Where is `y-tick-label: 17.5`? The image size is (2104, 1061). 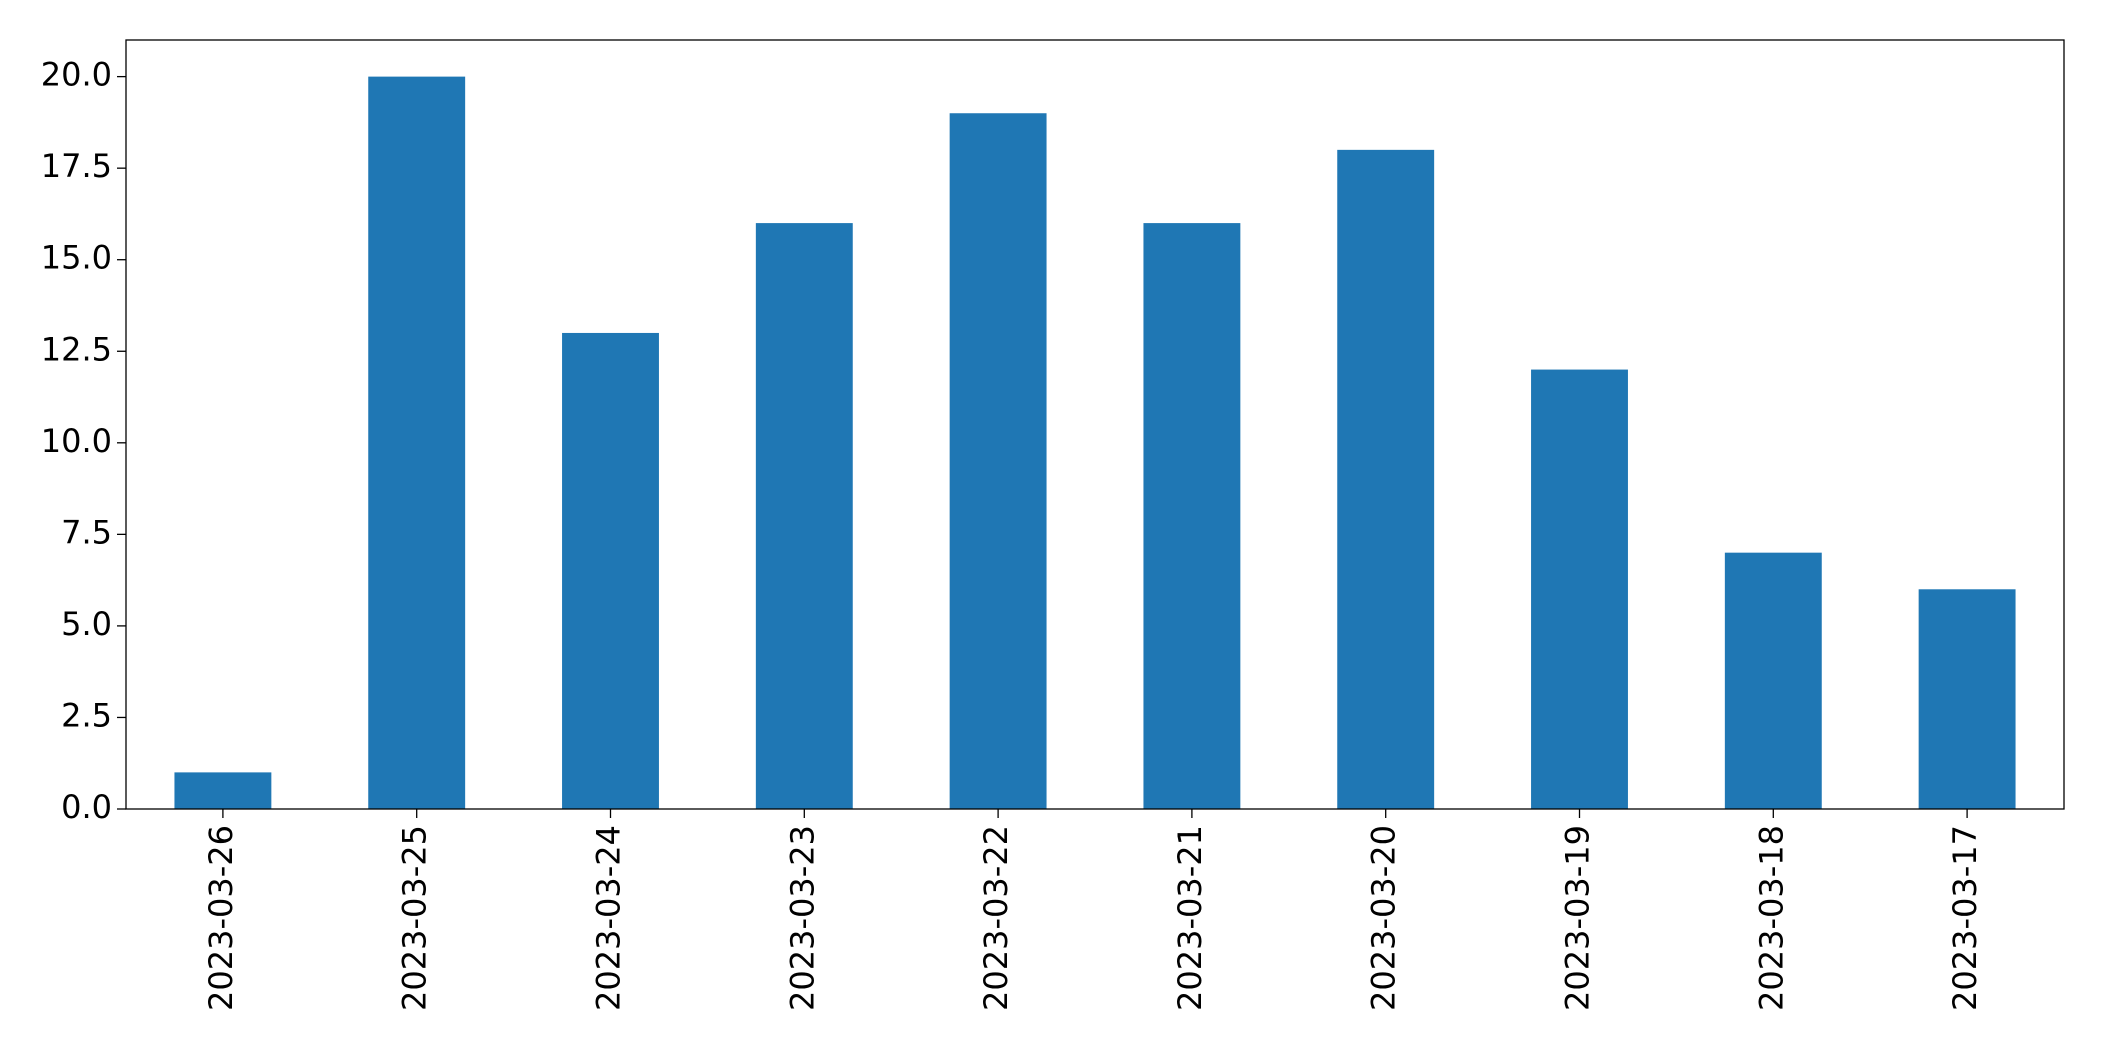
y-tick-label: 17.5 is located at coordinates (76, 166).